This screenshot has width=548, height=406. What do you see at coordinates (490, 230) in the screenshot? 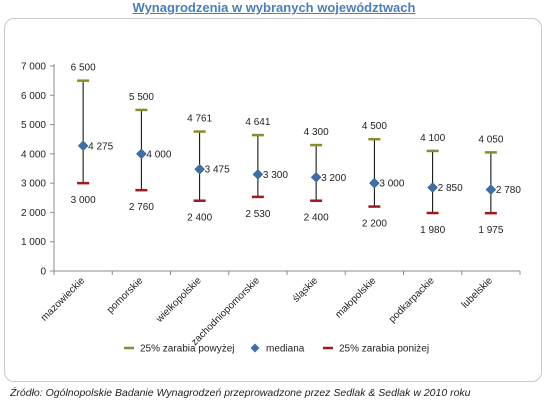
I see `lower-label: 1 975` at bounding box center [490, 230].